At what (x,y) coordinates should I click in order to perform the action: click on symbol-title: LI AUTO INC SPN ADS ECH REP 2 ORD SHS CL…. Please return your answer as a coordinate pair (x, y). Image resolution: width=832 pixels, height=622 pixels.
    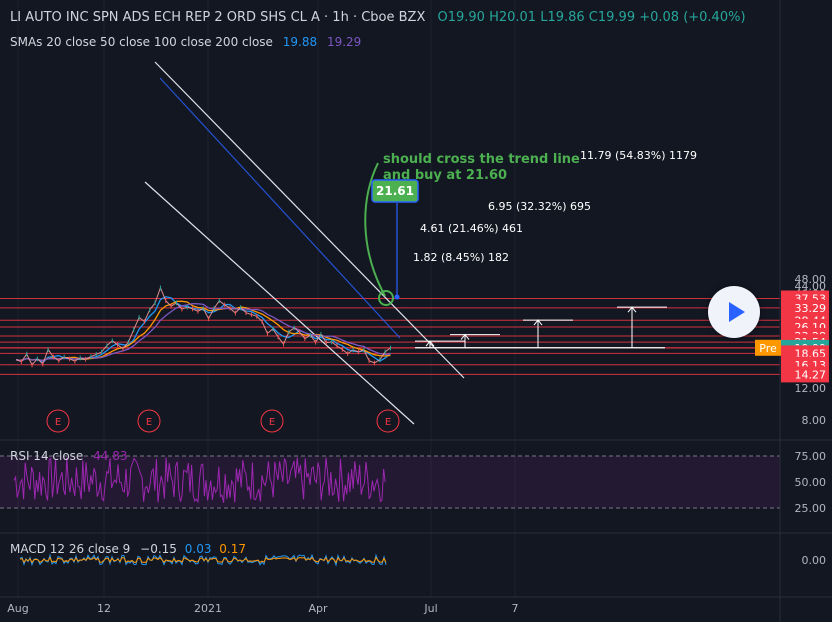
    Looking at the image, I should click on (218, 17).